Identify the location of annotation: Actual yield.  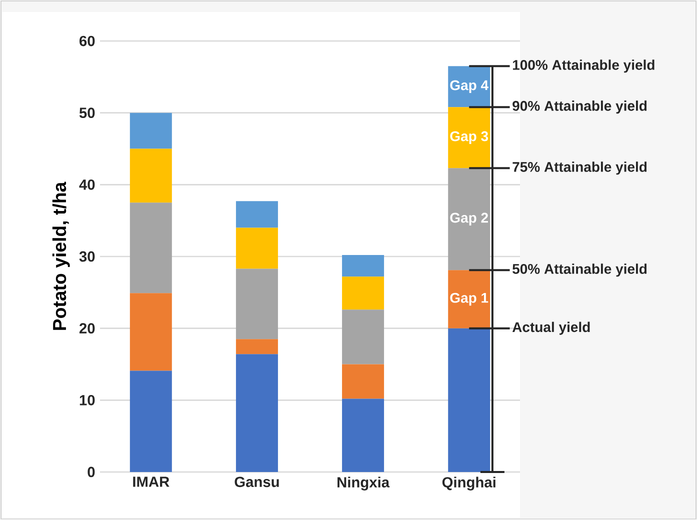
(551, 328).